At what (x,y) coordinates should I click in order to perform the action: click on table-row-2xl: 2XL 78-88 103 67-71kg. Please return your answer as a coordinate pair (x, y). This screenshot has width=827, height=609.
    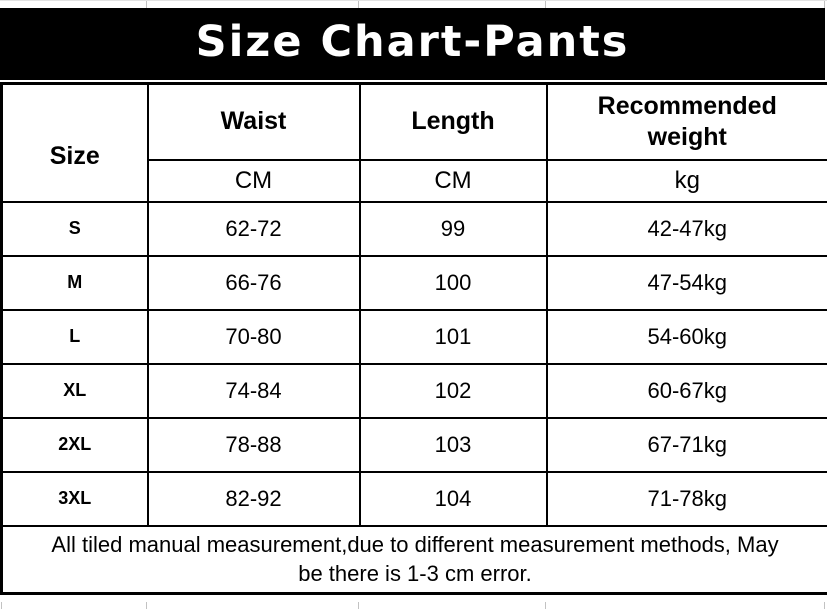
    Looking at the image, I should click on (413, 444).